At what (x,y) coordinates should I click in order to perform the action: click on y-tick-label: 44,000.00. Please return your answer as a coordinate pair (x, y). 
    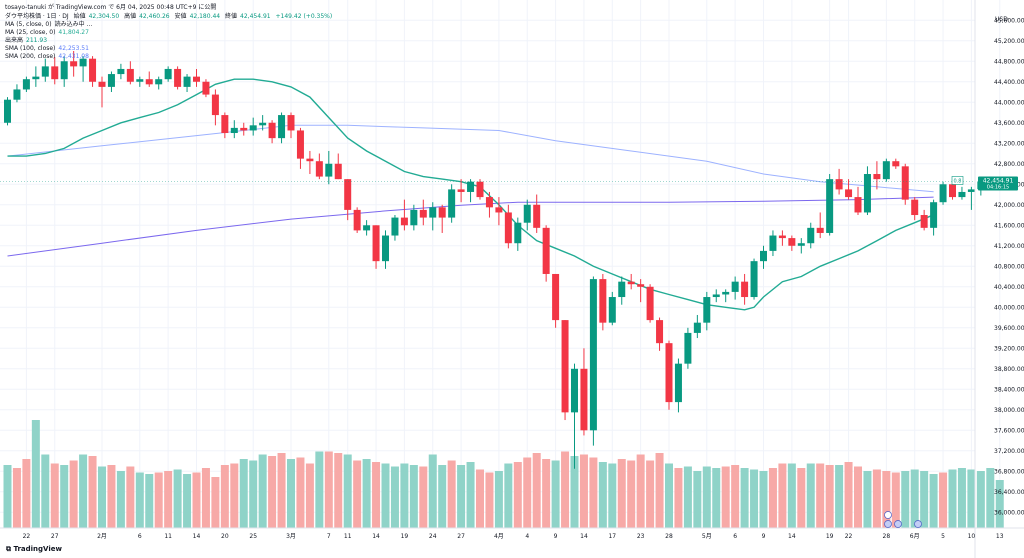
    Looking at the image, I should click on (1009, 102).